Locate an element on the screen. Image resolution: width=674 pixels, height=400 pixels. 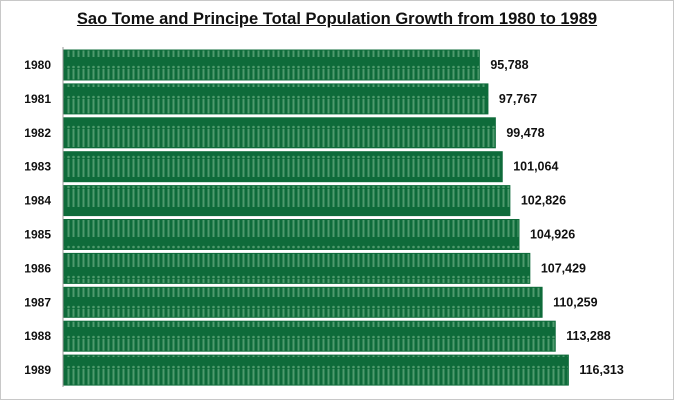
bar-1985 is located at coordinates (291, 234).